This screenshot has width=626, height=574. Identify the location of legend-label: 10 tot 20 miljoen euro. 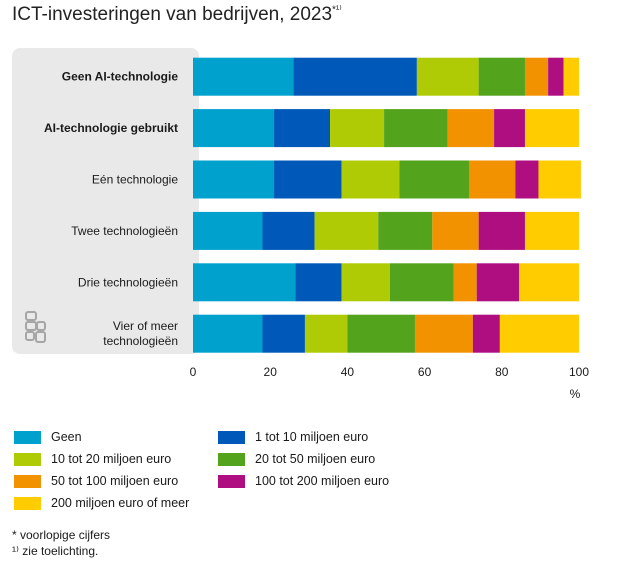
(111, 459).